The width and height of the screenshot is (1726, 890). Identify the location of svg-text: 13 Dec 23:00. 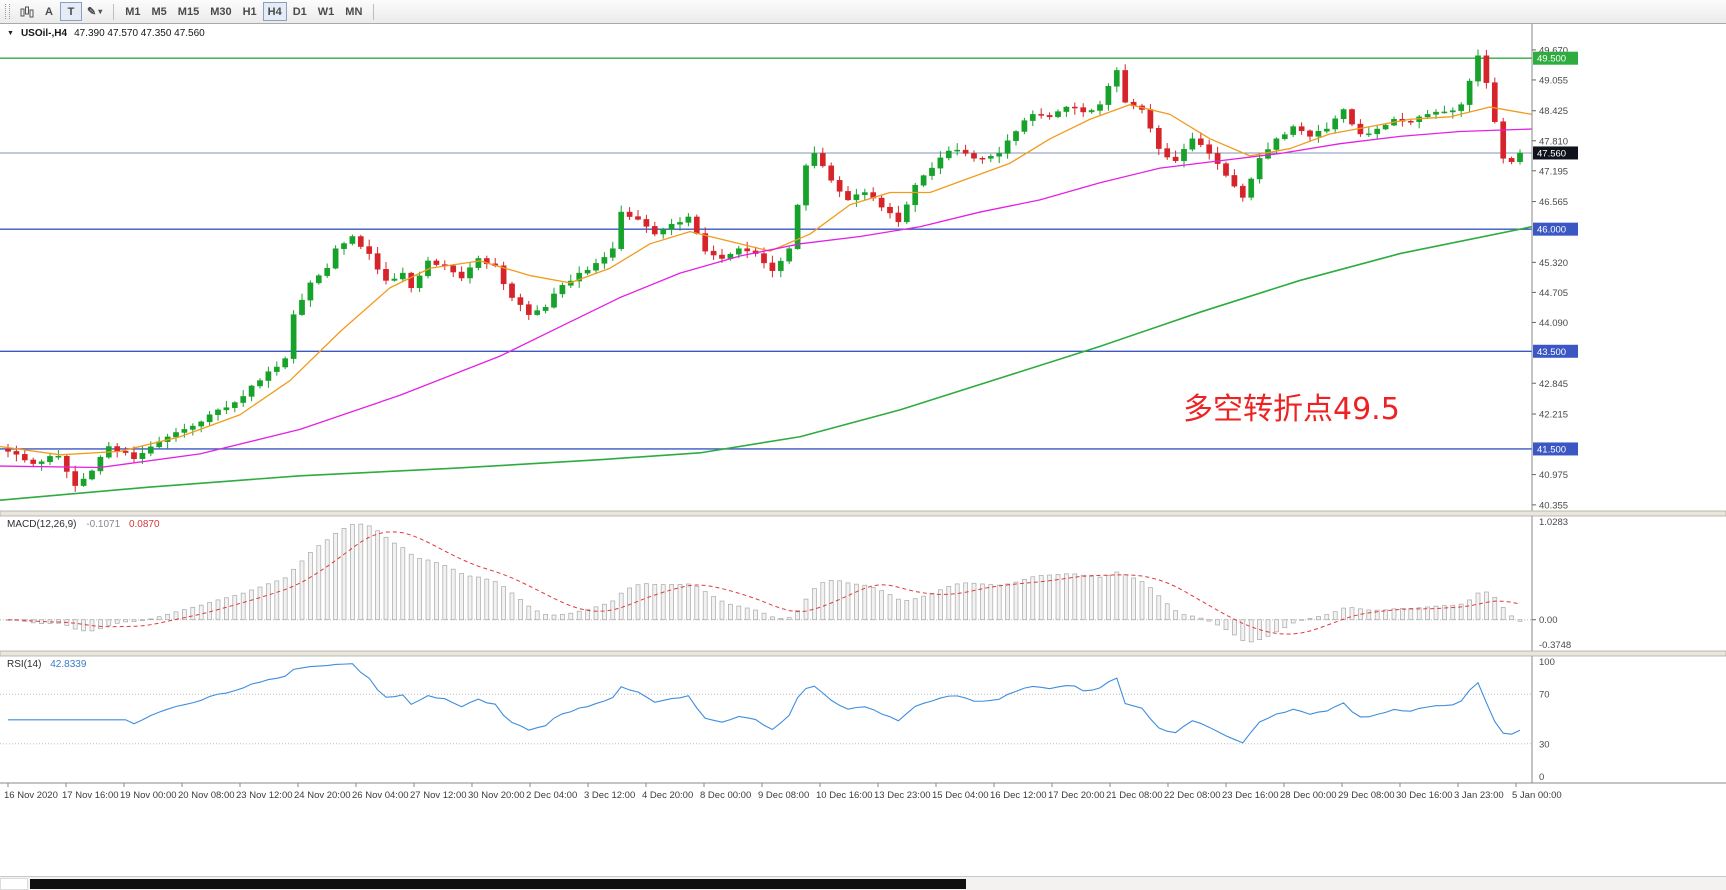
(902, 795).